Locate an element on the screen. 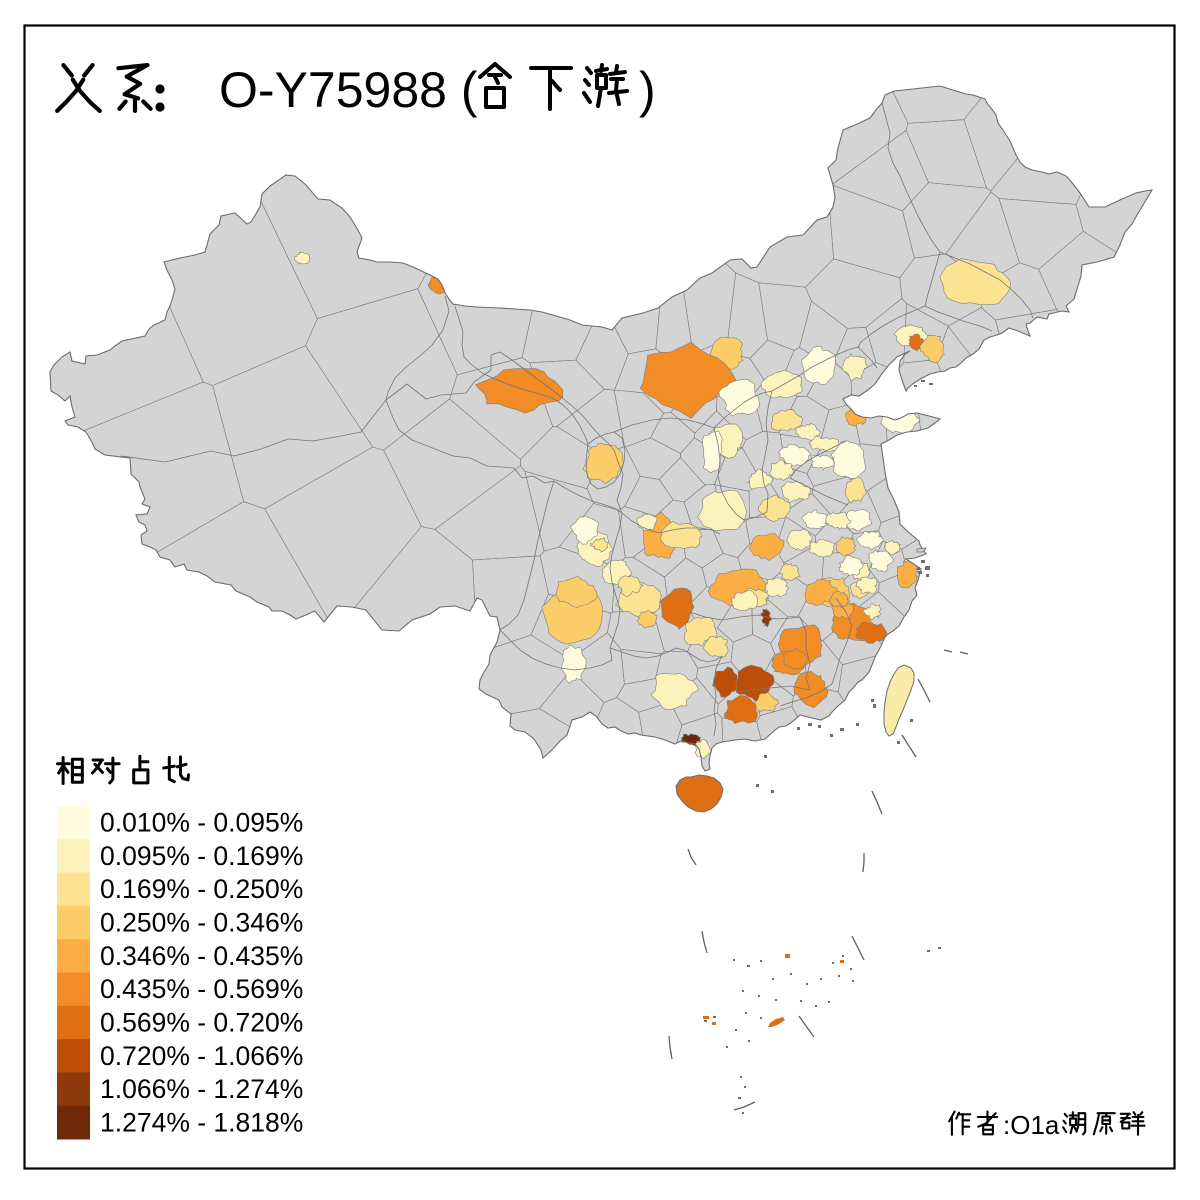  svg-text: 0.010% - 0.095% is located at coordinates (201, 823).